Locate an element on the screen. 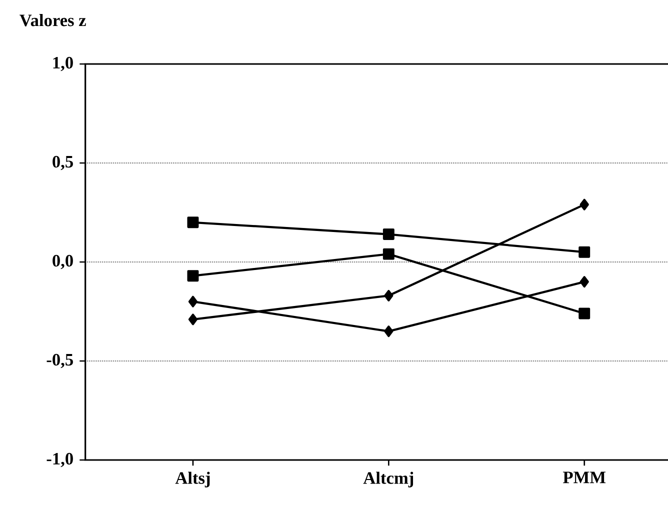 The height and width of the screenshot is (531, 668). x-tick-label: Altsj is located at coordinates (192, 480).